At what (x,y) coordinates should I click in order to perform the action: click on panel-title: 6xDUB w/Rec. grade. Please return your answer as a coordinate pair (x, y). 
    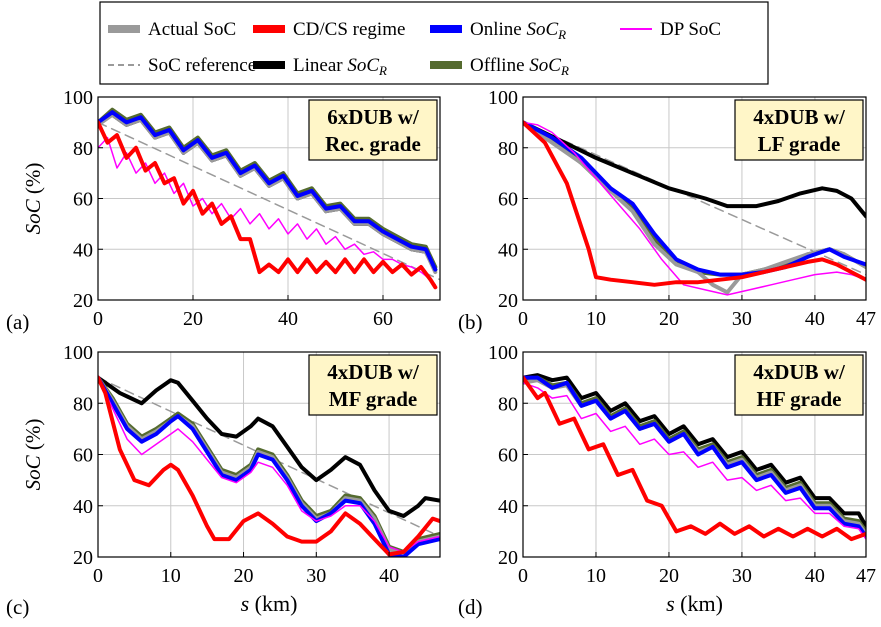
    Looking at the image, I should click on (373, 130).